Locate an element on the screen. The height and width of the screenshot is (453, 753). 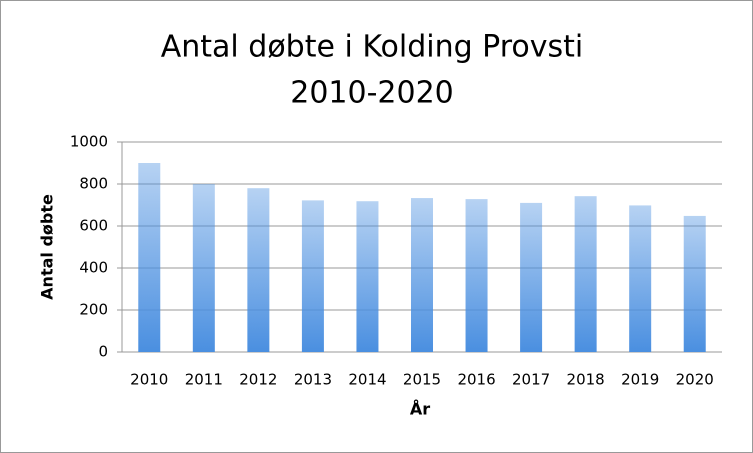
y-tick-label: 200 is located at coordinates (93, 310).